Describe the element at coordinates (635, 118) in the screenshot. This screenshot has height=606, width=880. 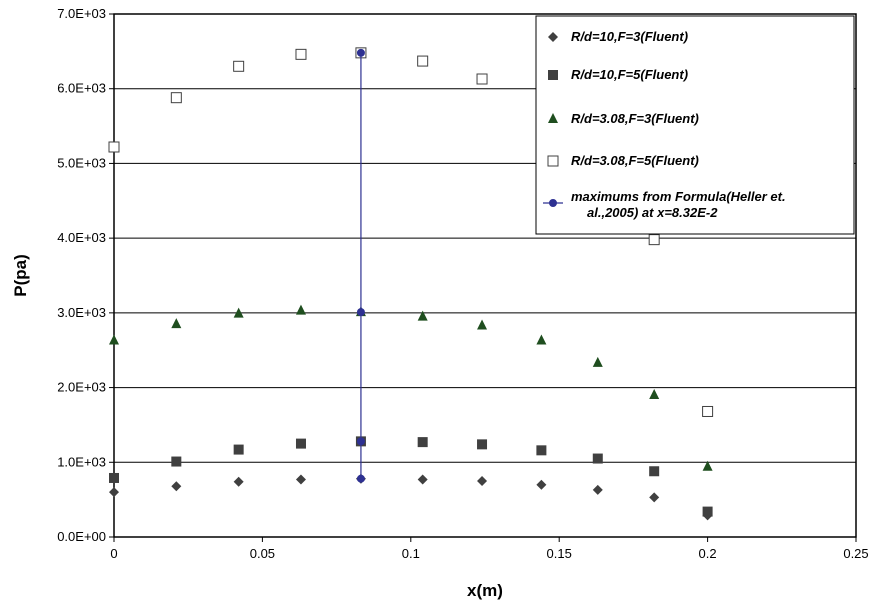
I see `legend-label: R/d=3.08,F=3(Fluent)` at that location.